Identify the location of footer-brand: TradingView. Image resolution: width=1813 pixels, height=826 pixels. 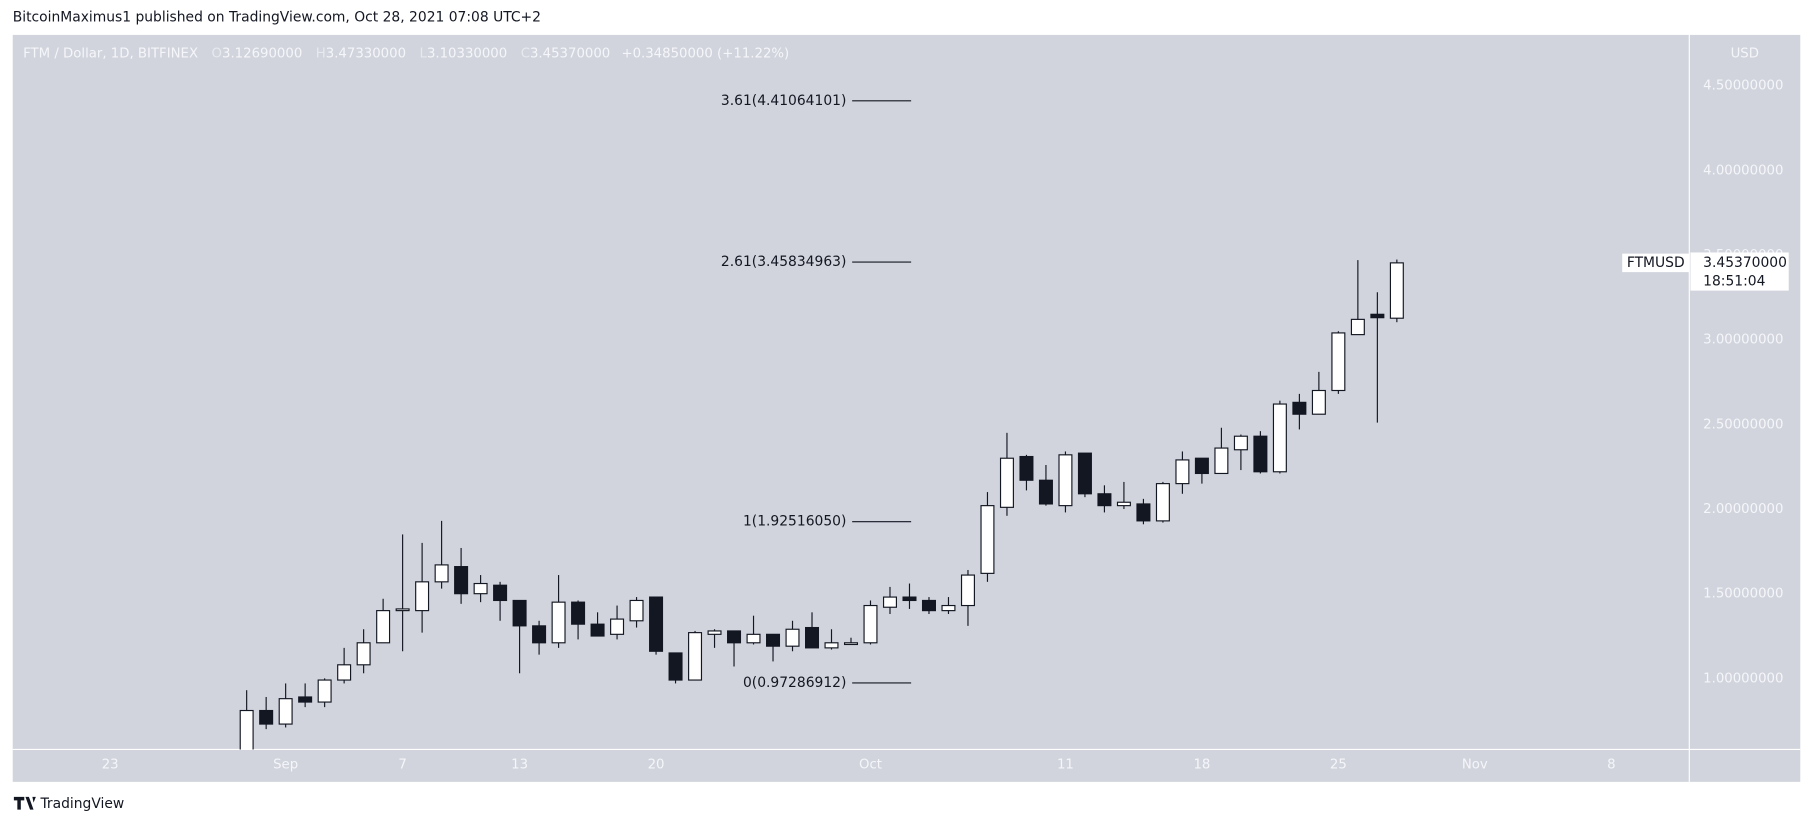
(81, 804).